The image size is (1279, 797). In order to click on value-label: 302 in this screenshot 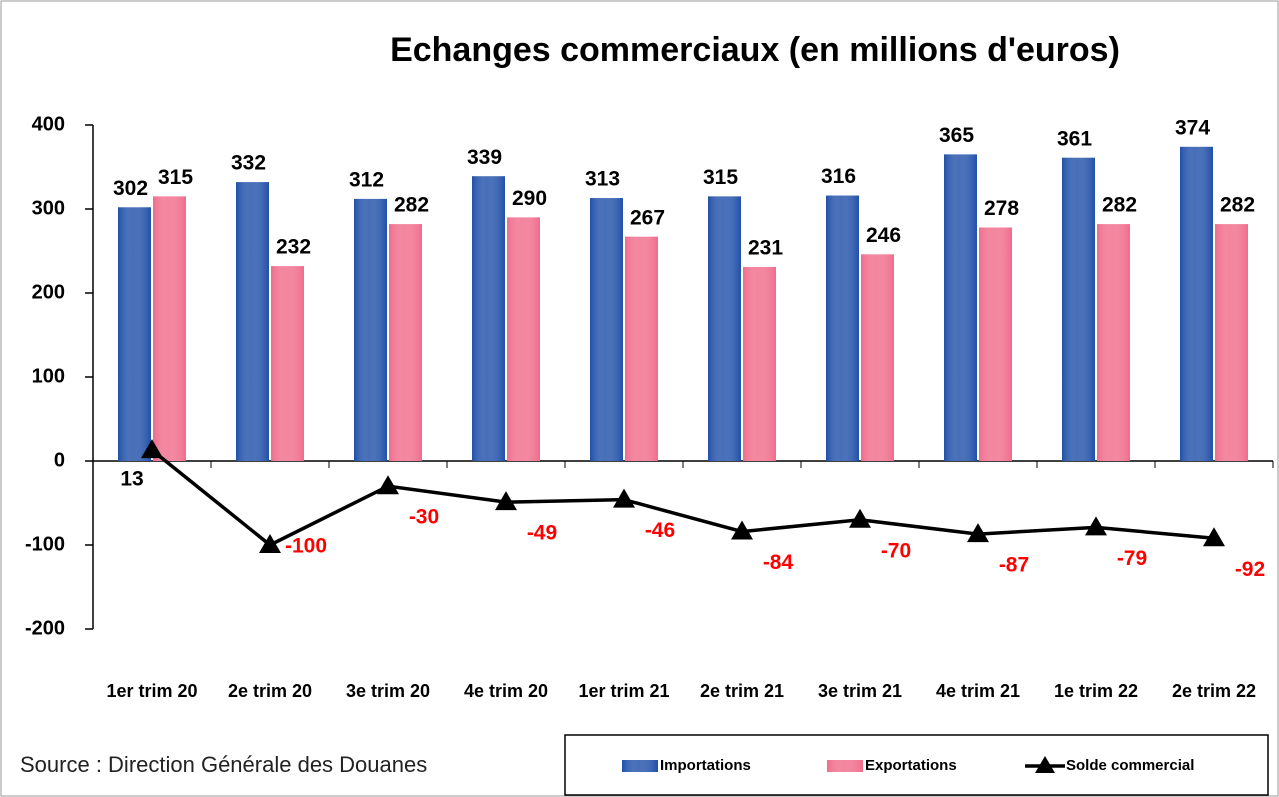, I will do `click(130, 188)`.